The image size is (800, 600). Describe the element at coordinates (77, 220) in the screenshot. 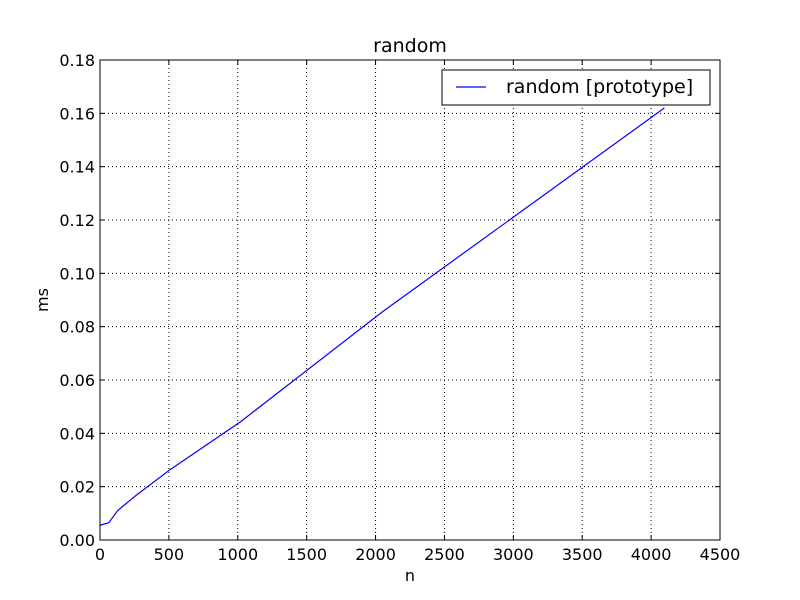

I see `y-tick-label: 0.12` at that location.